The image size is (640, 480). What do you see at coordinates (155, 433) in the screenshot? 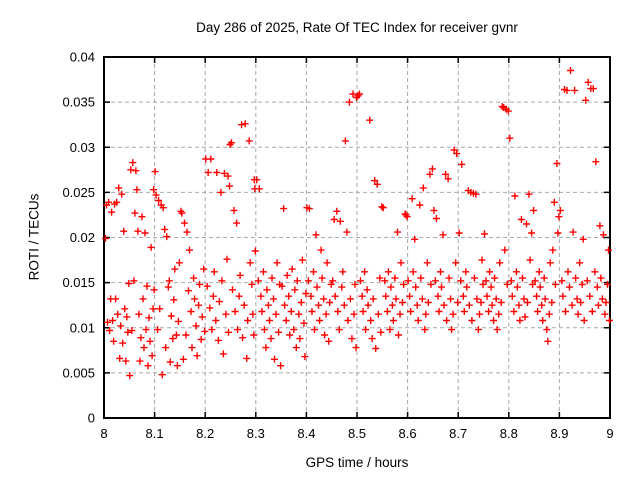
I see `x-tick-label: 8.1` at bounding box center [155, 433].